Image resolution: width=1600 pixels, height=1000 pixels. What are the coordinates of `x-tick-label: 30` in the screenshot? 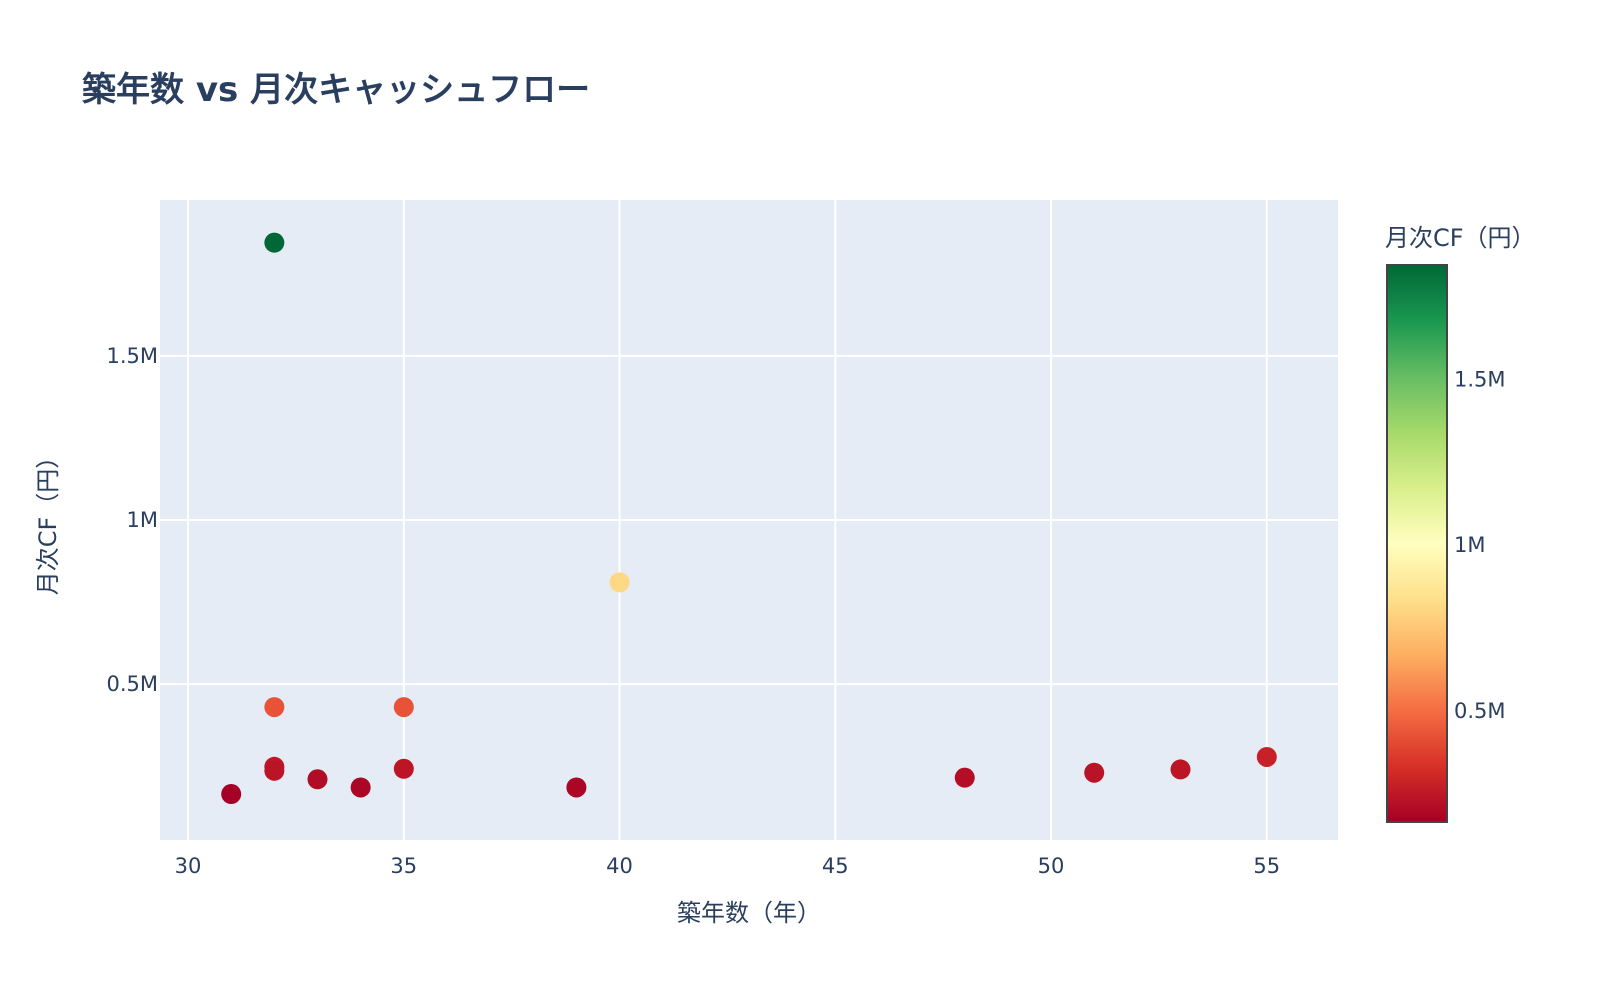 It's located at (188, 866).